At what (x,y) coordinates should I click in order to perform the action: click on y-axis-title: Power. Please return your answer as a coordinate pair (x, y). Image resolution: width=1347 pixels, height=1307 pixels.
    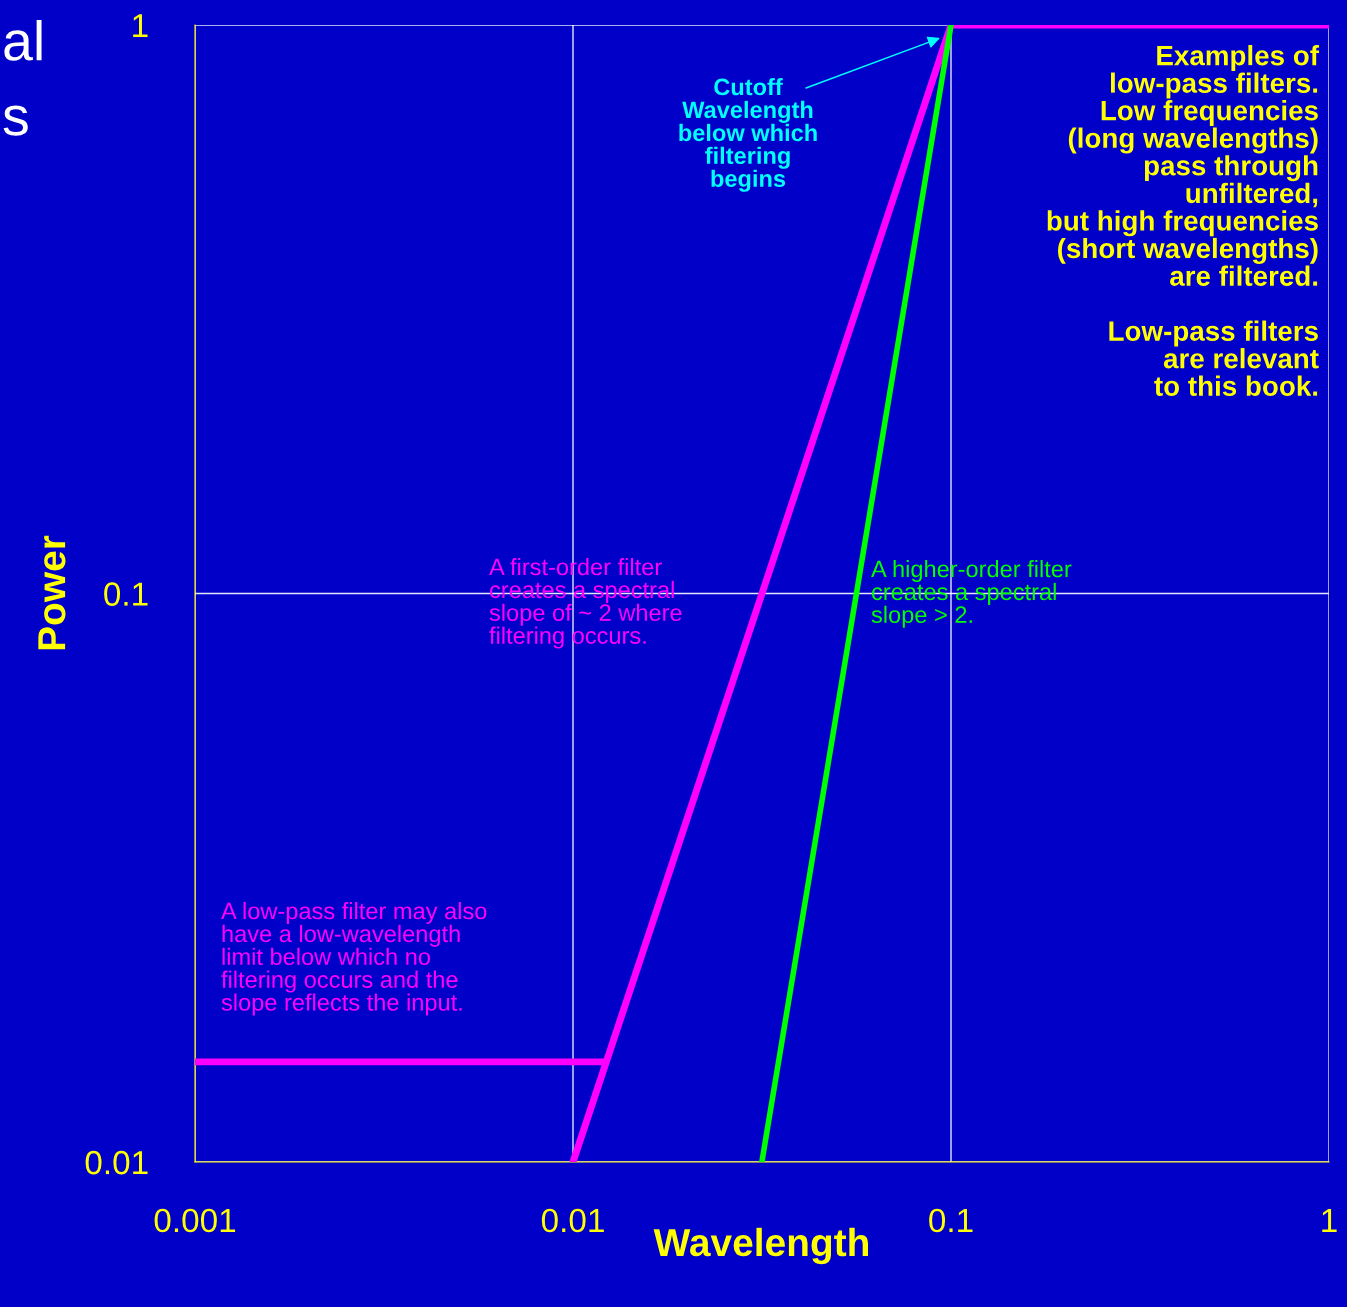
    Looking at the image, I should click on (52, 592).